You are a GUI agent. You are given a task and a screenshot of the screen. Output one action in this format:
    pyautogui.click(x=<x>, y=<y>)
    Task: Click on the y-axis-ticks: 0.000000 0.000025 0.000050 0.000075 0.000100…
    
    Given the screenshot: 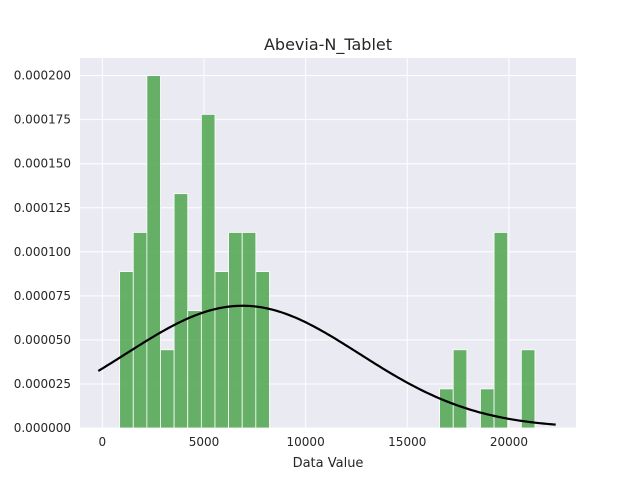 What is the action you would take?
    pyautogui.click(x=42, y=252)
    